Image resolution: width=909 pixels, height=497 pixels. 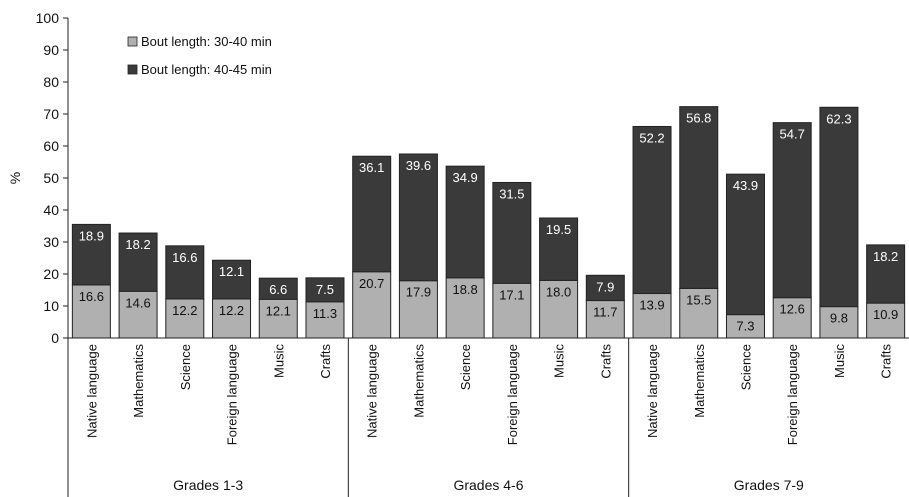 What do you see at coordinates (206, 69) in the screenshot?
I see `legend-label: Bout length: 40-45 min` at bounding box center [206, 69].